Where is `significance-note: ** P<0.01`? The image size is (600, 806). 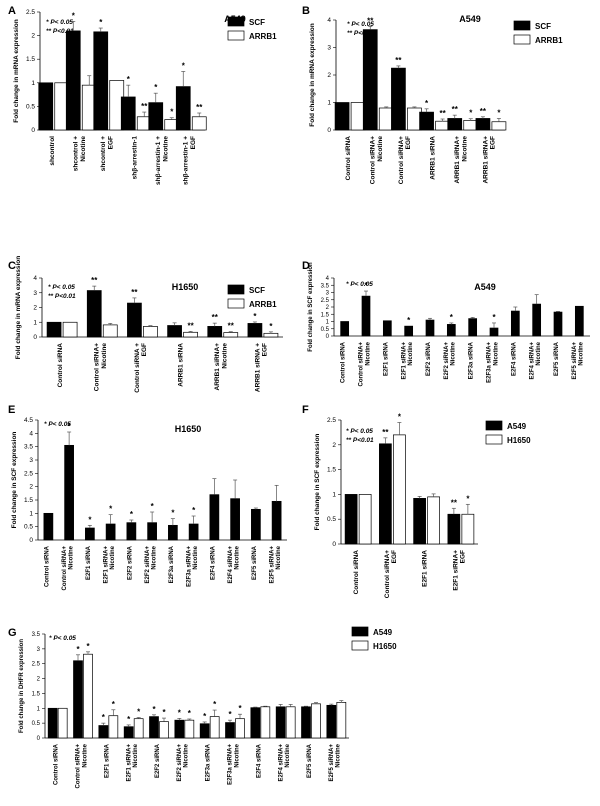
significance-note: ** P<0.01 is located at coordinates (60, 31).